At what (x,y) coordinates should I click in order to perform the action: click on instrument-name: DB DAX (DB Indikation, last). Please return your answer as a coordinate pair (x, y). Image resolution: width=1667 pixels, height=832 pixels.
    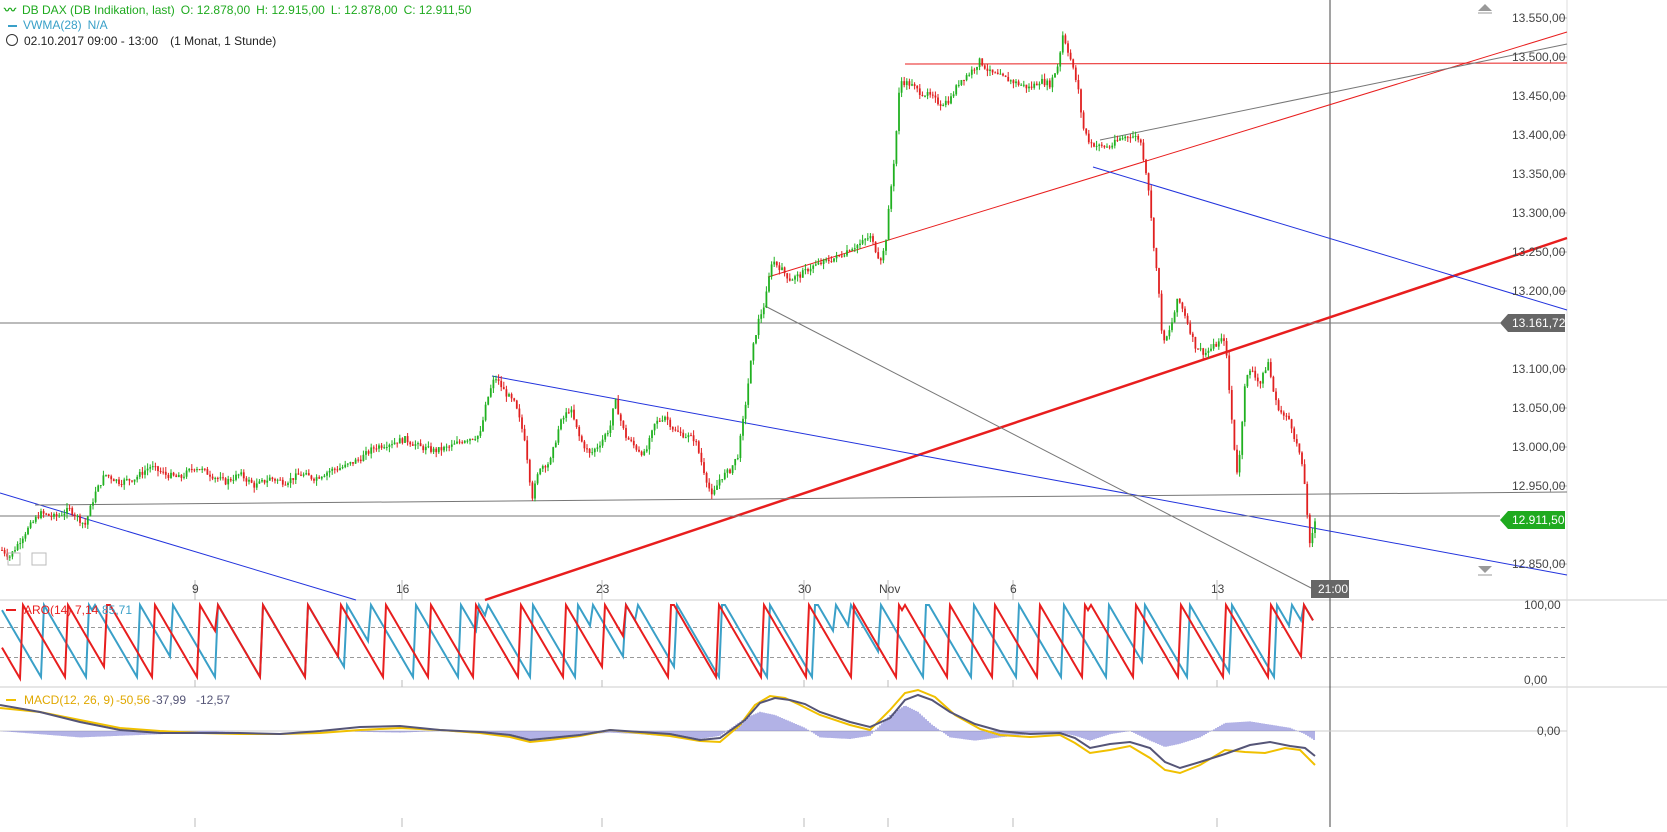
    Looking at the image, I should click on (98, 10).